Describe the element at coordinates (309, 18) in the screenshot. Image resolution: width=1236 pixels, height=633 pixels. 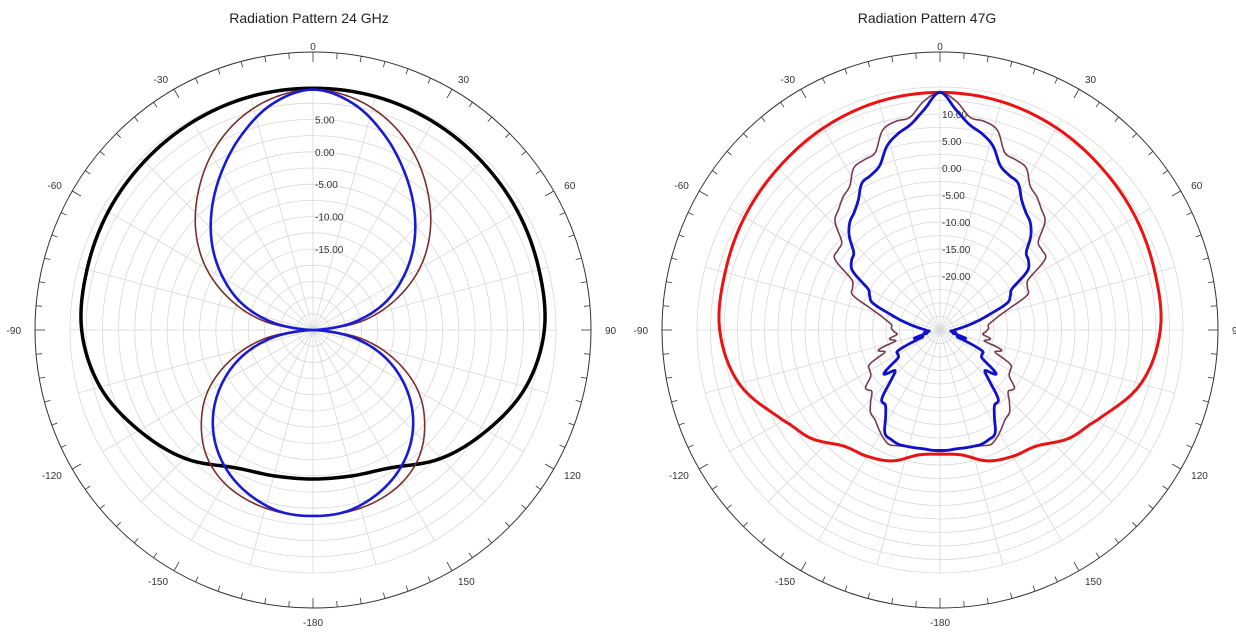
I see `chart-title: Radiation Pattern 24 GHz` at that location.